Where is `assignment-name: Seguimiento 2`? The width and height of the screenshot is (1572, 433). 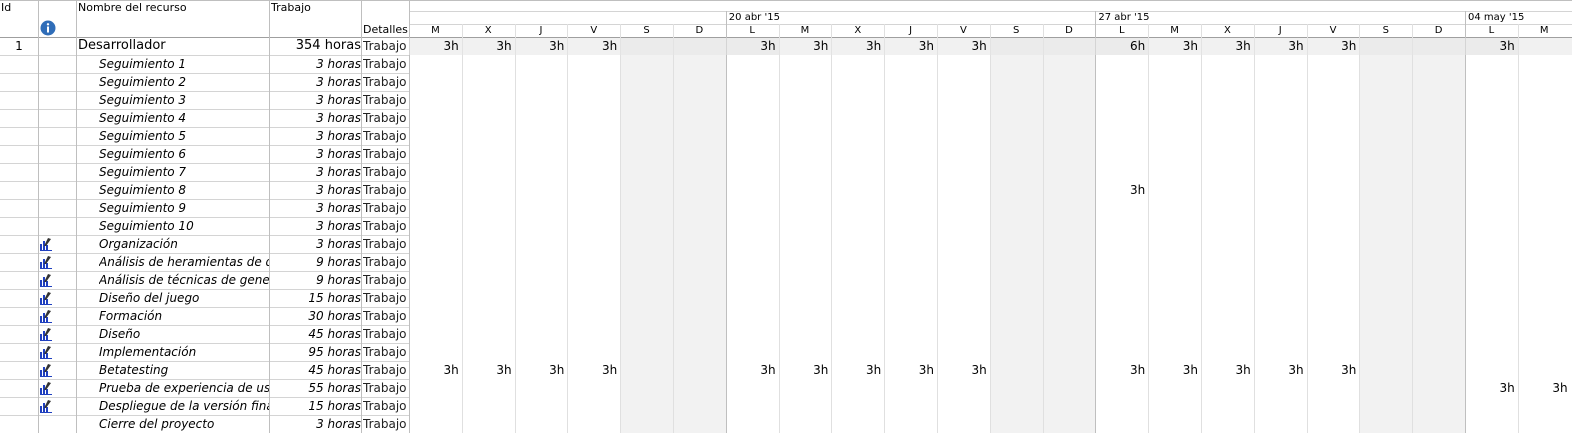
assignment-name: Seguimiento 2 is located at coordinates (143, 82).